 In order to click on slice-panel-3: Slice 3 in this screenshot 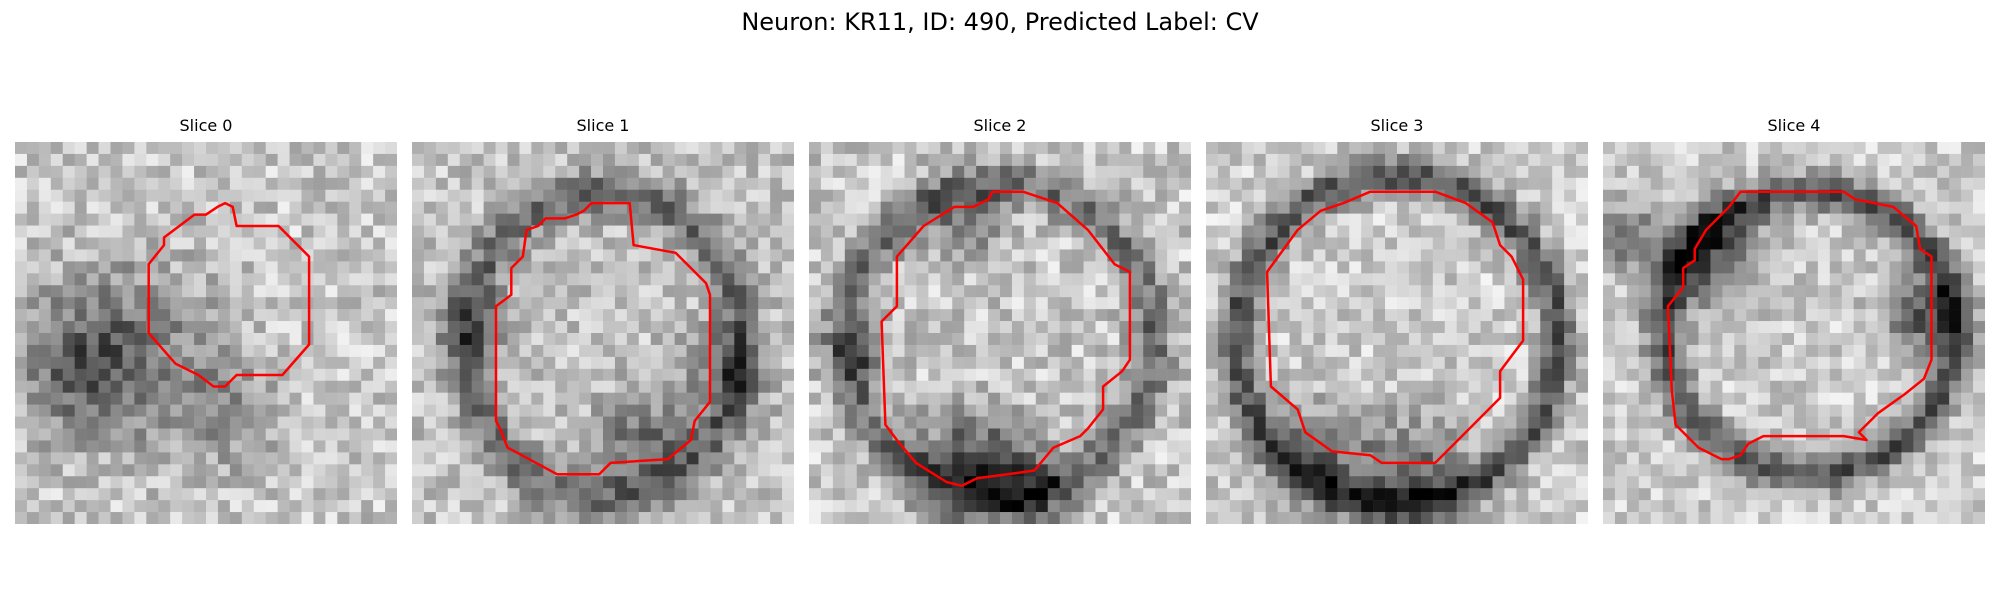, I will do `click(1397, 320)`.